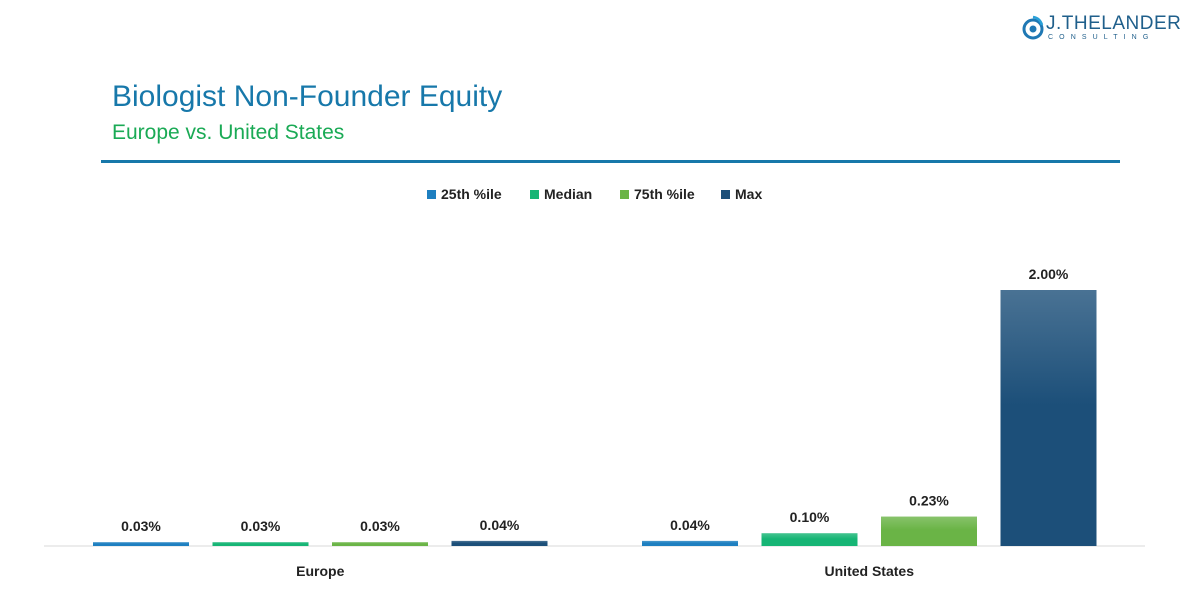 Image resolution: width=1200 pixels, height=593 pixels. I want to click on company-logo: J.THELANDER CONSULTING, so click(1102, 29).